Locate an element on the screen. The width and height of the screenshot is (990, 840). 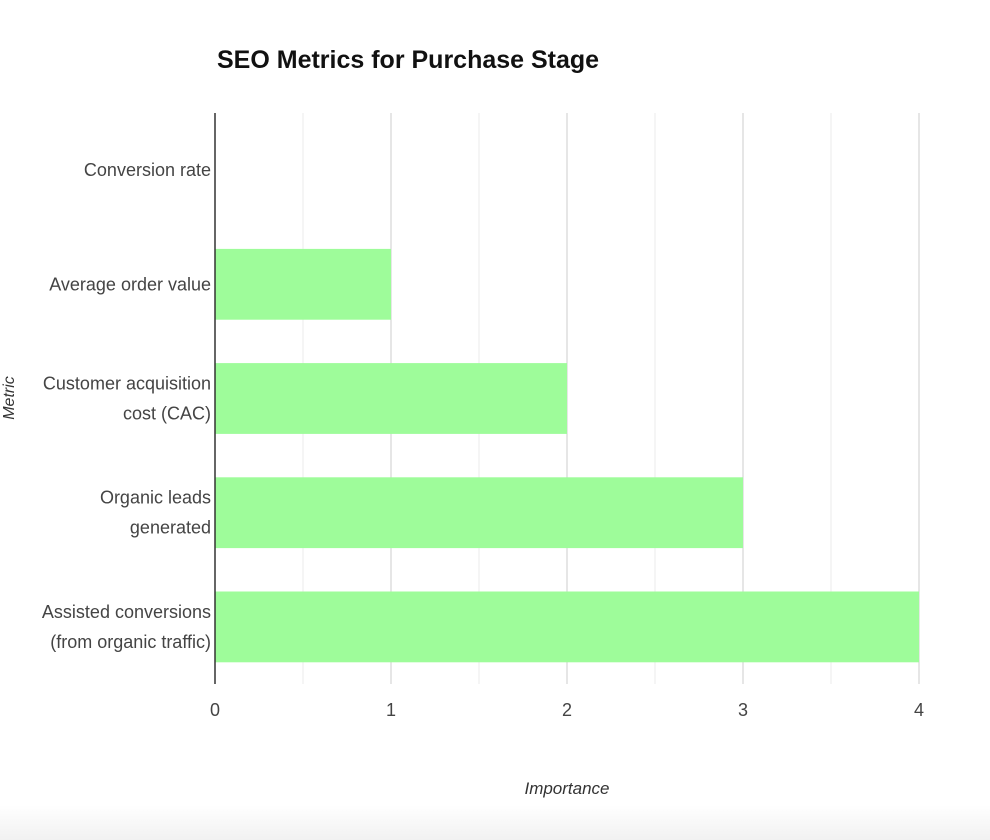
y-tick-label-line: (from organic traffic) is located at coordinates (130, 642).